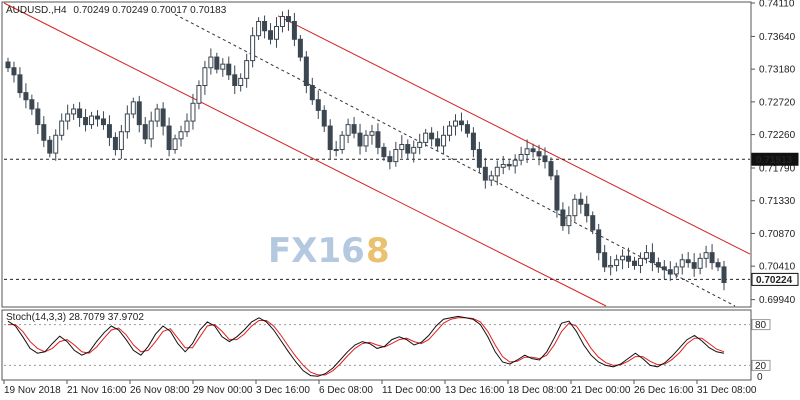 The width and height of the screenshot is (800, 400). I want to click on time-tick-label: 11 Dec 00:00, so click(411, 390).